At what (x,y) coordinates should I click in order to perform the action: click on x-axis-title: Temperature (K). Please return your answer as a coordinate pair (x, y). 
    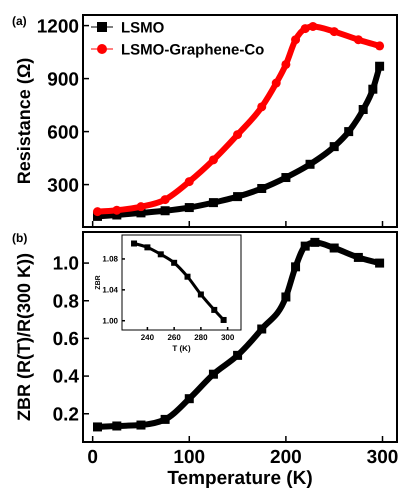
    Looking at the image, I should click on (240, 478).